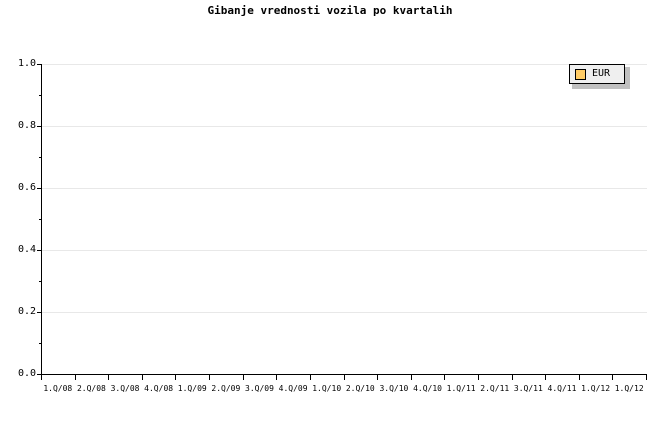 This screenshot has height=440, width=660. What do you see at coordinates (427, 388) in the screenshot?
I see `x-axis-tick-label: 4.Q/10` at bounding box center [427, 388].